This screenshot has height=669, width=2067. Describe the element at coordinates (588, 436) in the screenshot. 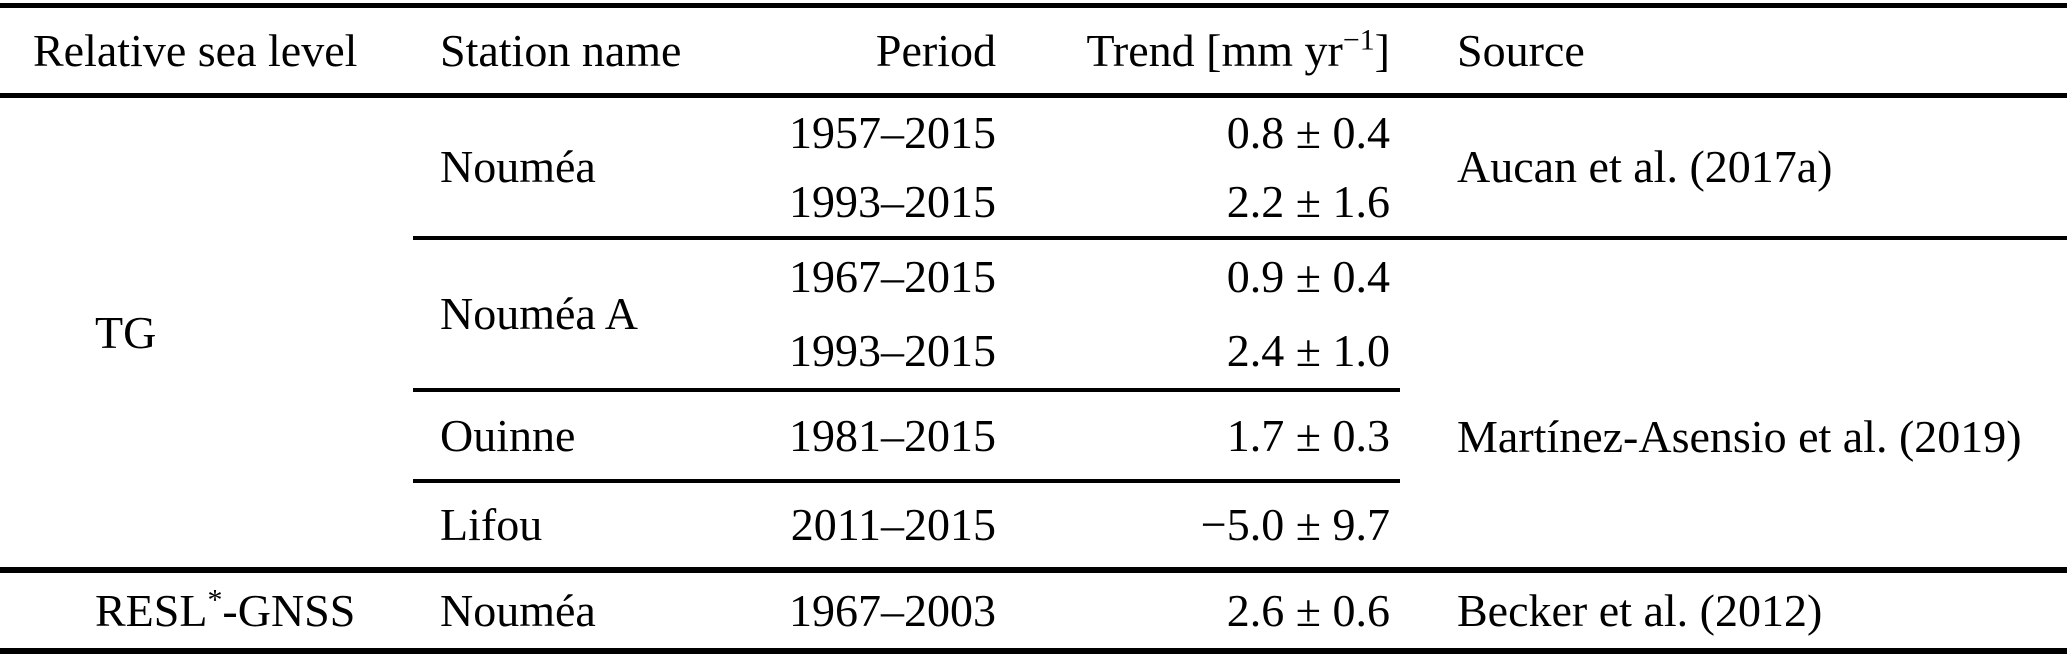

I see `station-ouinne: Ouinne` at that location.